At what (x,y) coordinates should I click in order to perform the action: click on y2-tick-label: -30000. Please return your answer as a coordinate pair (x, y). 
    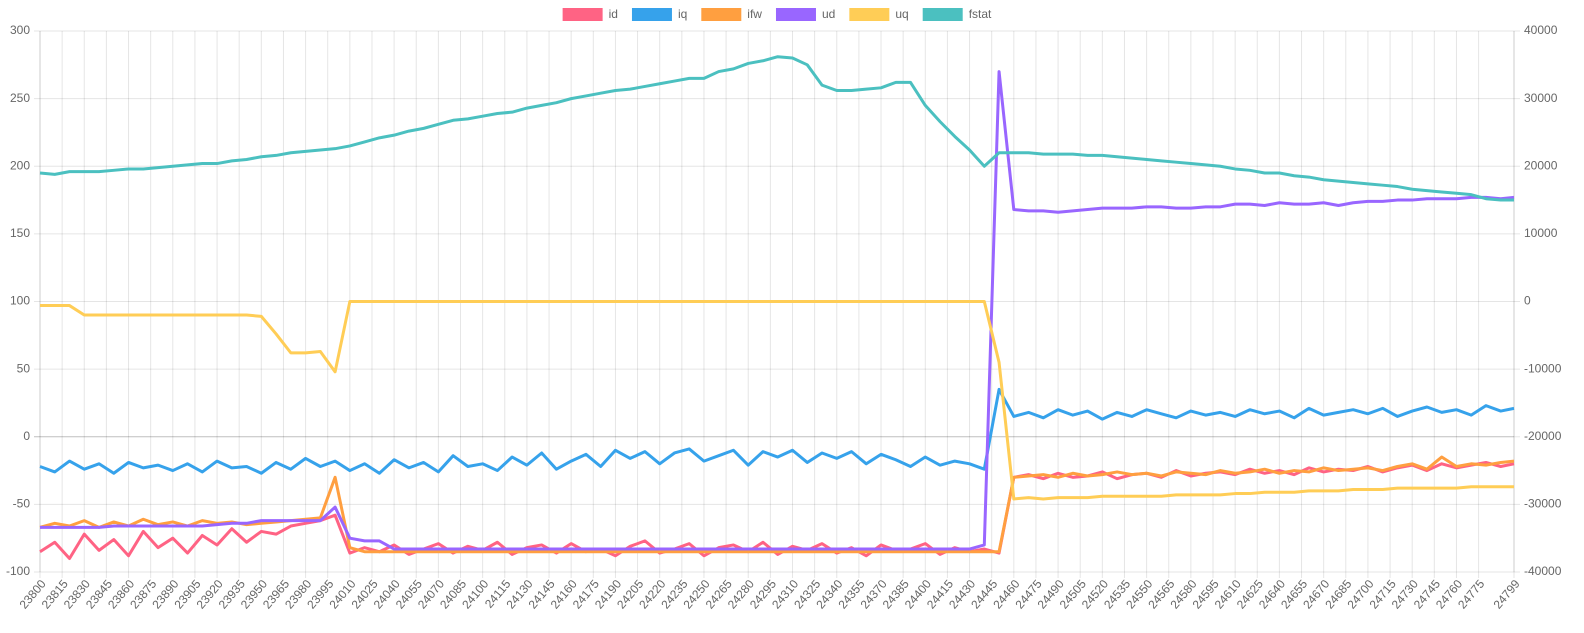
    Looking at the image, I should click on (1543, 504).